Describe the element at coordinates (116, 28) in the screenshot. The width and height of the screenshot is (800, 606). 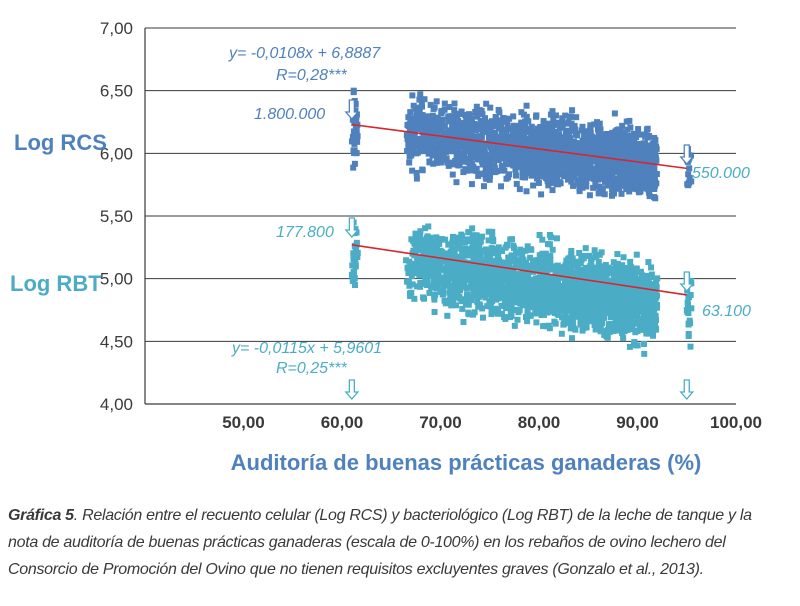
I see `y-tick-label: 7,00` at that location.